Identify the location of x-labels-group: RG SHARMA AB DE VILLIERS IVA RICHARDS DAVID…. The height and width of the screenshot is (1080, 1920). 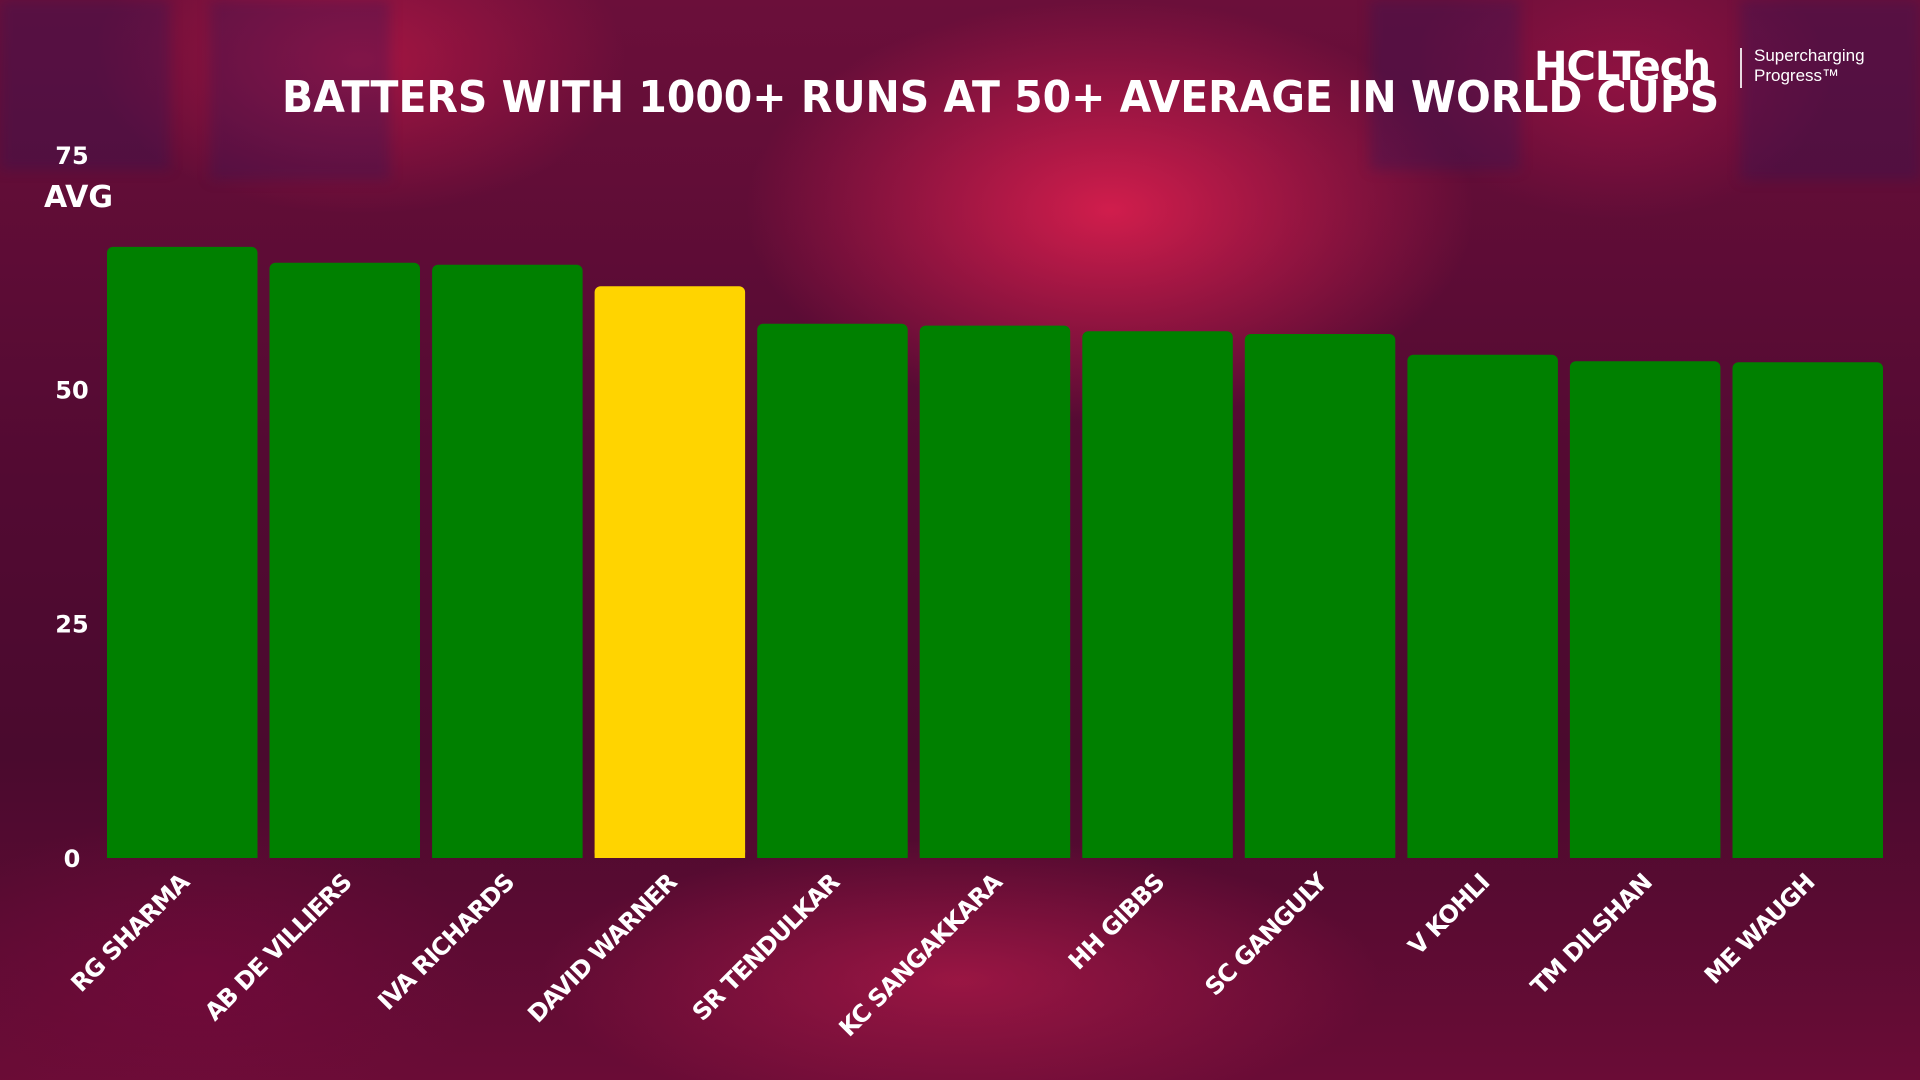
(943, 954).